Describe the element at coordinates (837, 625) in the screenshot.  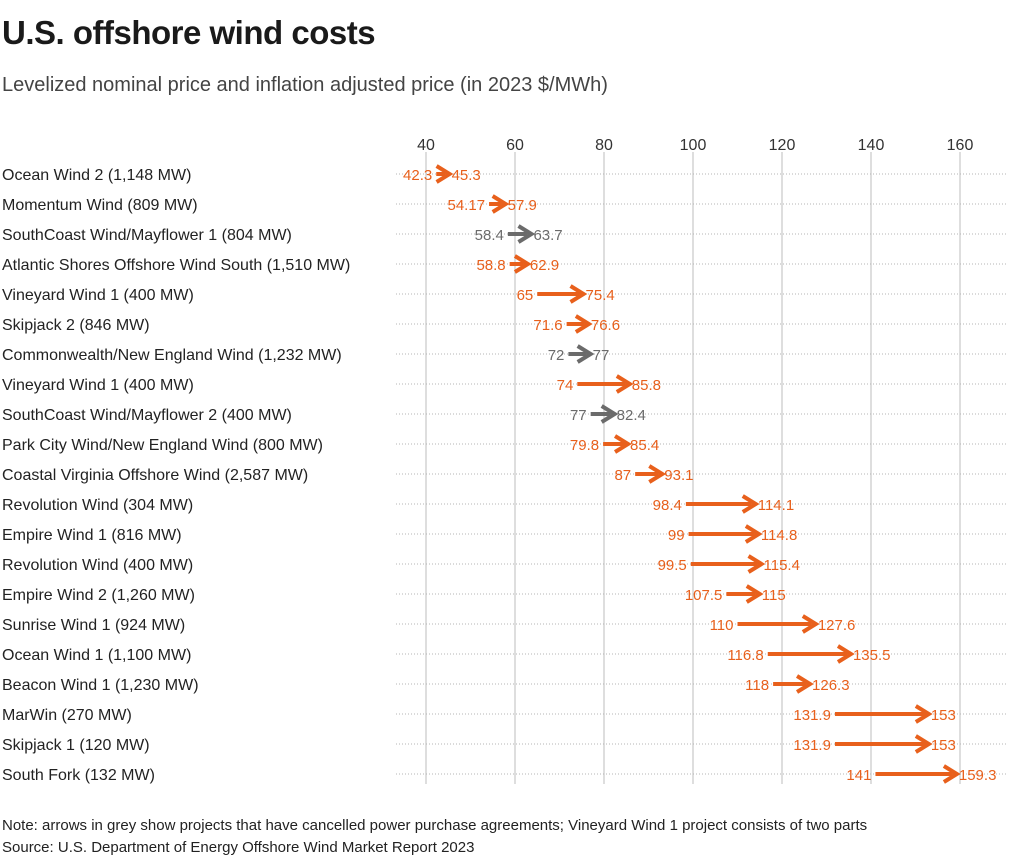
I see `end-value-label: 127.6` at that location.